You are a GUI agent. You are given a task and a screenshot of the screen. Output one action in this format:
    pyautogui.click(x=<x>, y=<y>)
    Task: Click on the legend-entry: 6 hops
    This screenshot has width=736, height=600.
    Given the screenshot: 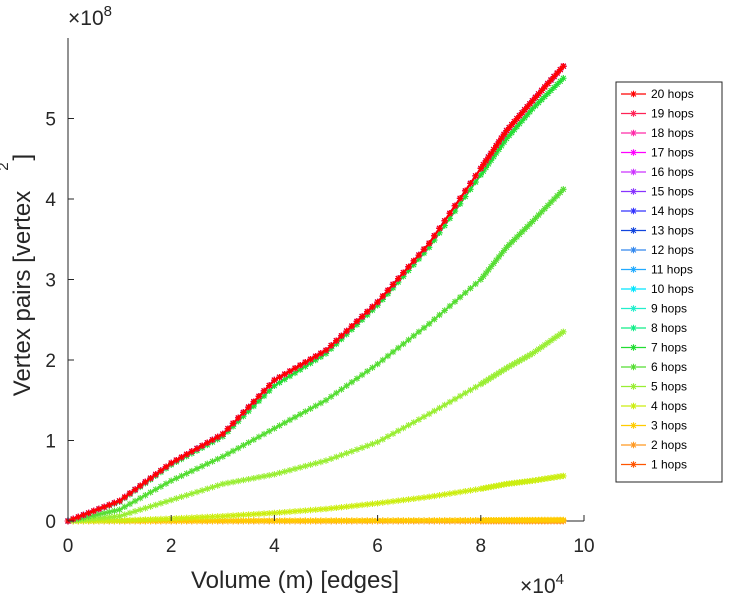 What is the action you would take?
    pyautogui.click(x=654, y=367)
    